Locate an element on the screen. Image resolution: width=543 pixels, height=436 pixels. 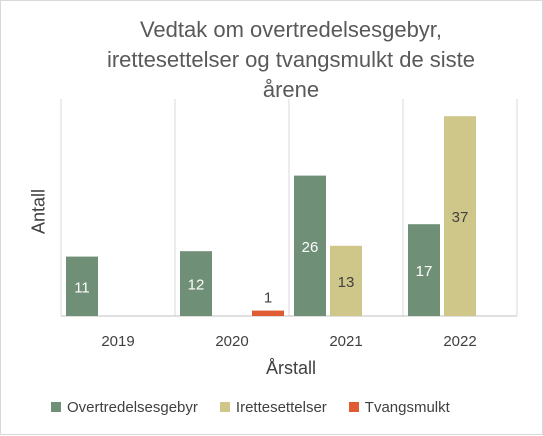
bar-overtredelsesgebyr-2020 is located at coordinates (196, 283).